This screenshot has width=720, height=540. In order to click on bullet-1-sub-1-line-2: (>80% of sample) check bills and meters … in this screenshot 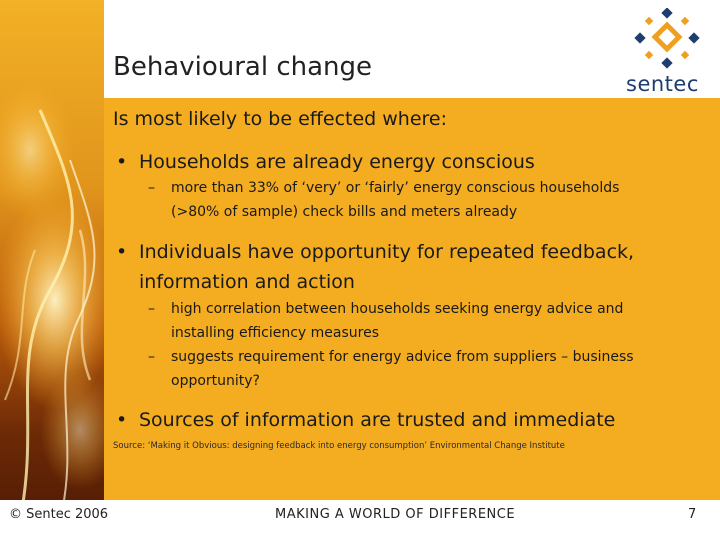, I will do `click(344, 212)`.